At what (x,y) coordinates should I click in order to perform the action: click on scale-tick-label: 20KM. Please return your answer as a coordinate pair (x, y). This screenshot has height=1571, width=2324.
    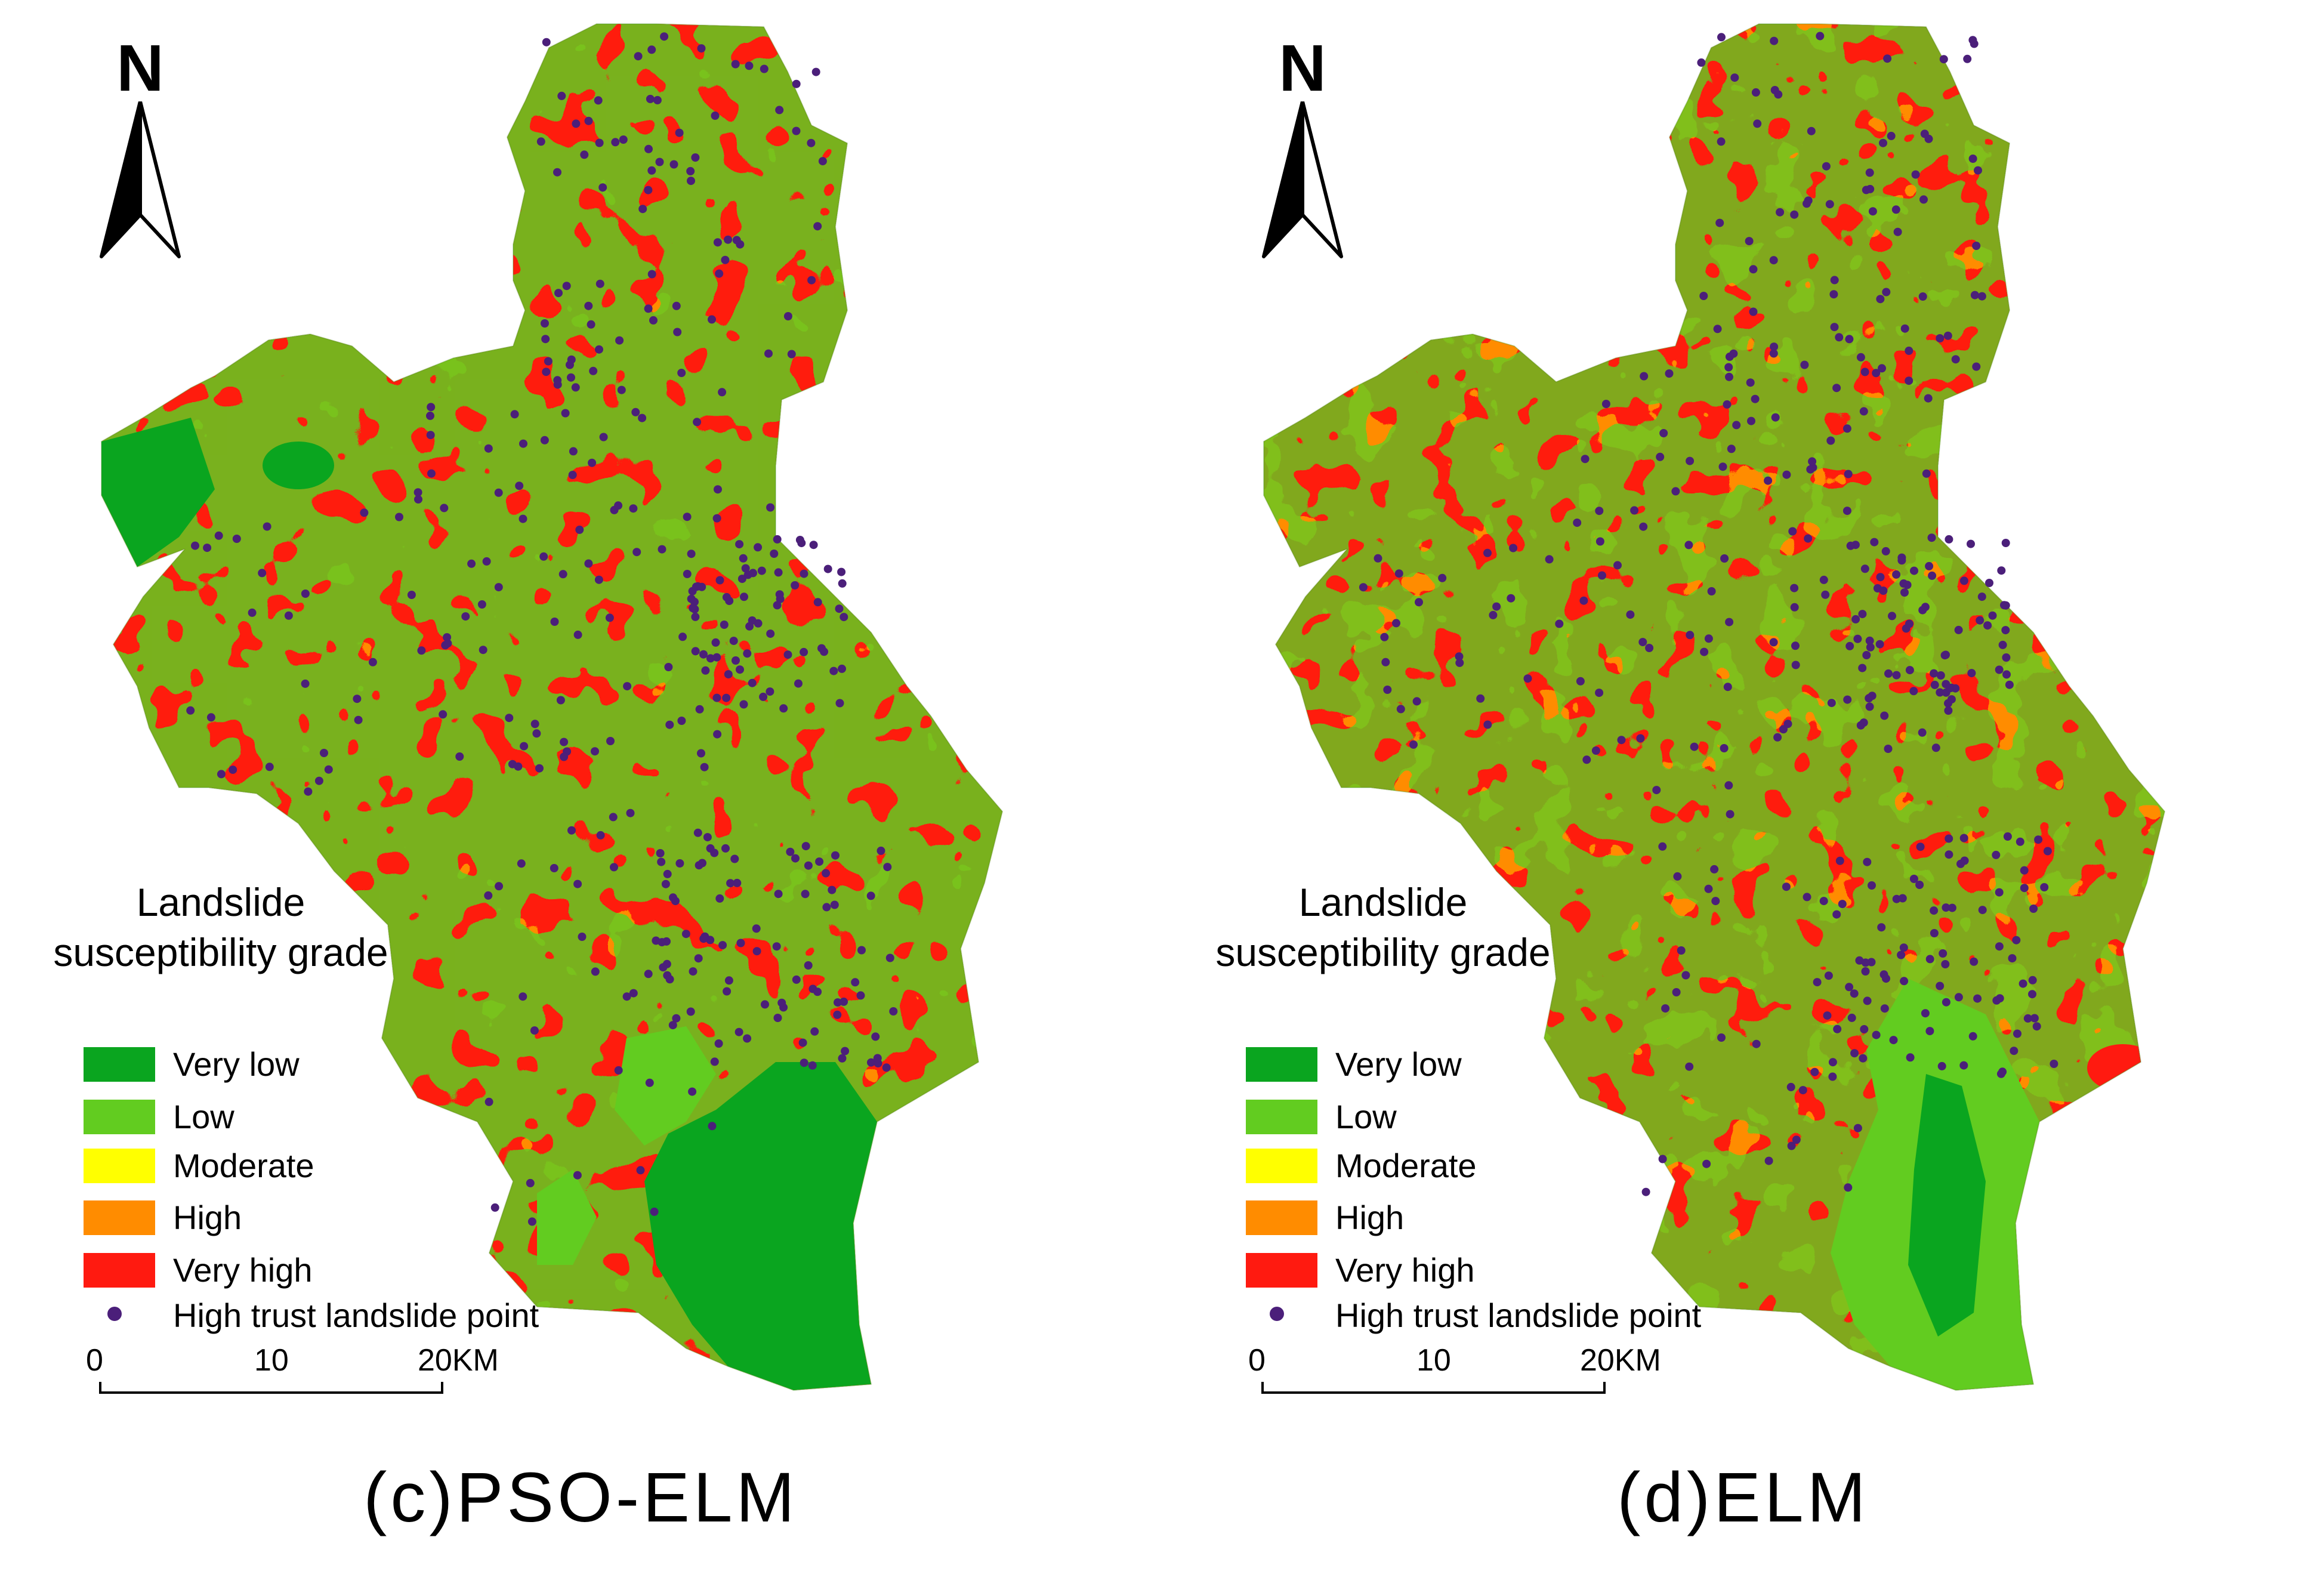
    Looking at the image, I should click on (1620, 1360).